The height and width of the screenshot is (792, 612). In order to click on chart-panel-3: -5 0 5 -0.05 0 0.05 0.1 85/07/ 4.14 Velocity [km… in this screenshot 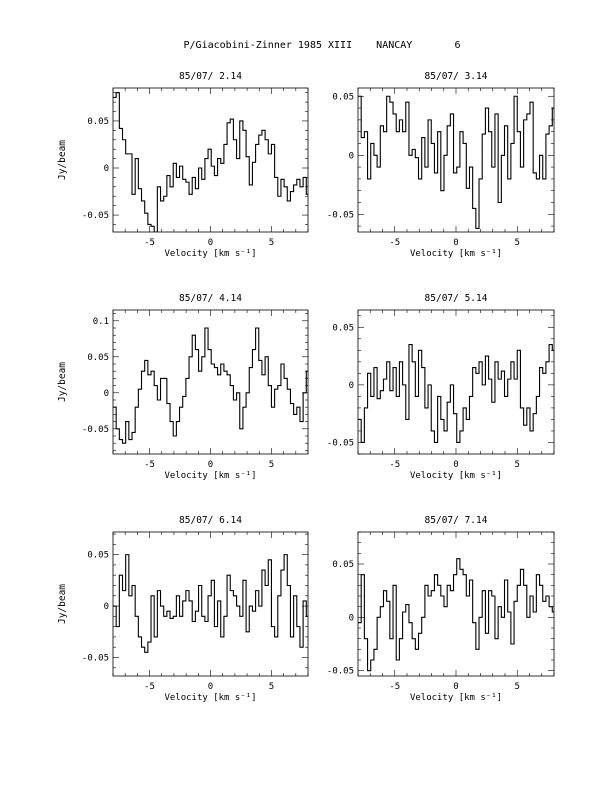, I will do `click(183, 387)`.